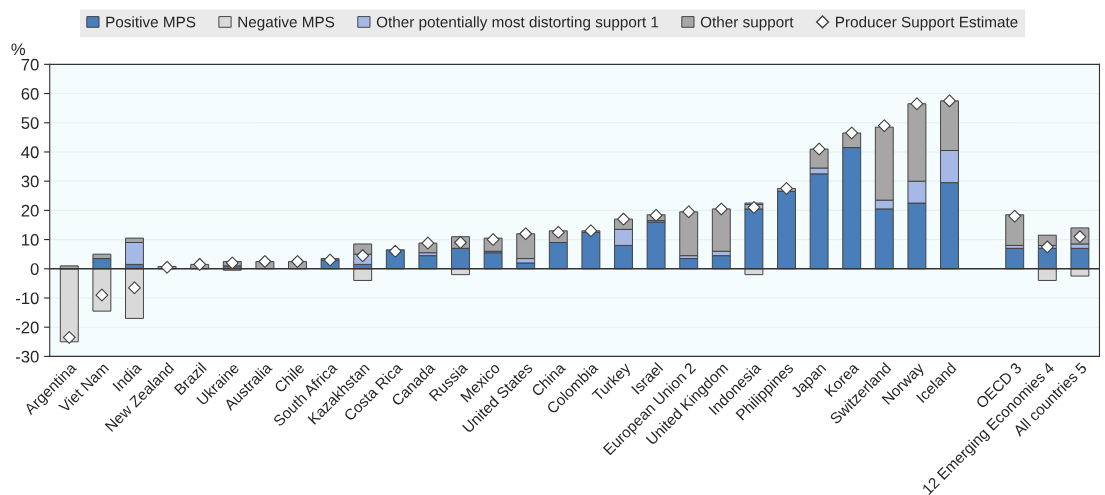 The width and height of the screenshot is (1105, 495). I want to click on y-tick-label: 10, so click(30, 239).